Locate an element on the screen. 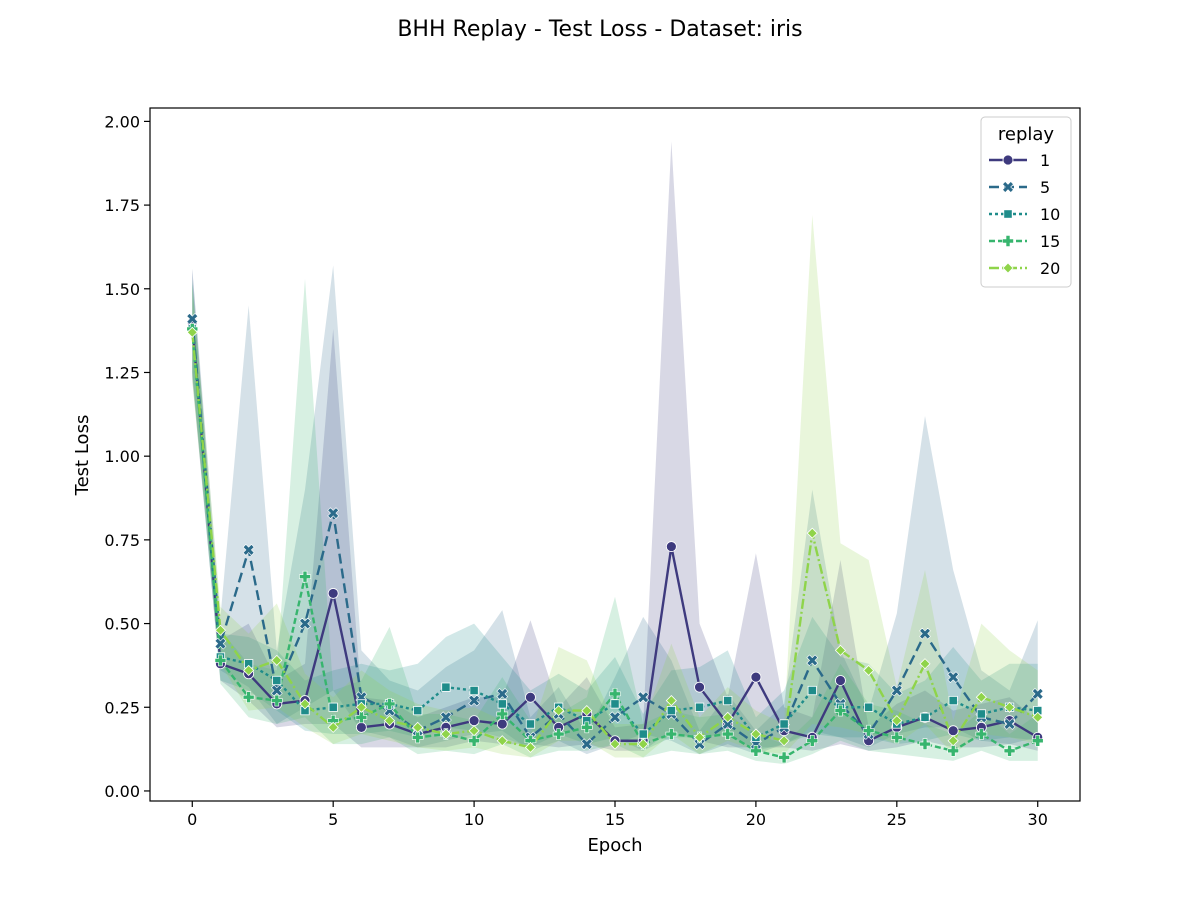 Image resolution: width=1200 pixels, height=904 pixels. x-tick-label: 25 is located at coordinates (897, 819).